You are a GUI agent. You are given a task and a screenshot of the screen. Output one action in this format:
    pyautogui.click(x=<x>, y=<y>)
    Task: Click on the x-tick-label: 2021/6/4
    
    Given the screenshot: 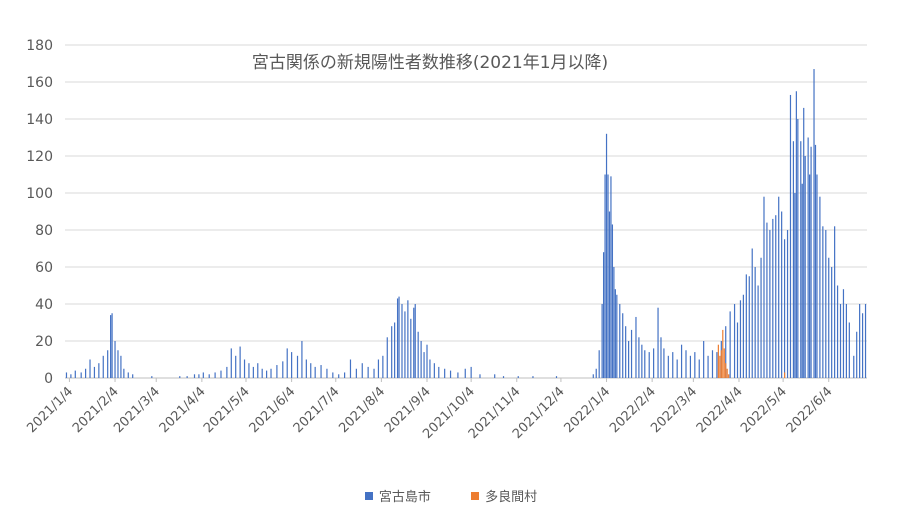 What is the action you would take?
    pyautogui.click(x=273, y=410)
    